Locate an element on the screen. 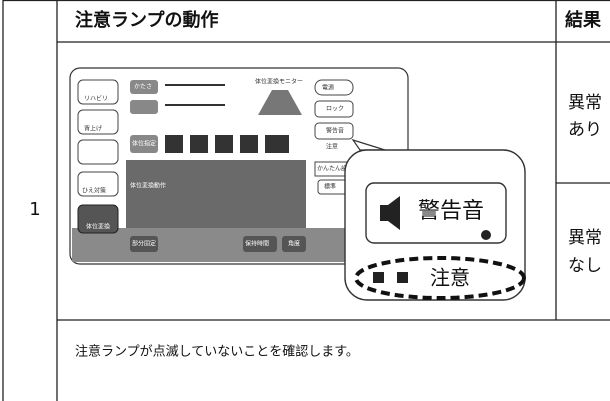 The image size is (610, 401). panel-label: 警告音 is located at coordinates (335, 131).